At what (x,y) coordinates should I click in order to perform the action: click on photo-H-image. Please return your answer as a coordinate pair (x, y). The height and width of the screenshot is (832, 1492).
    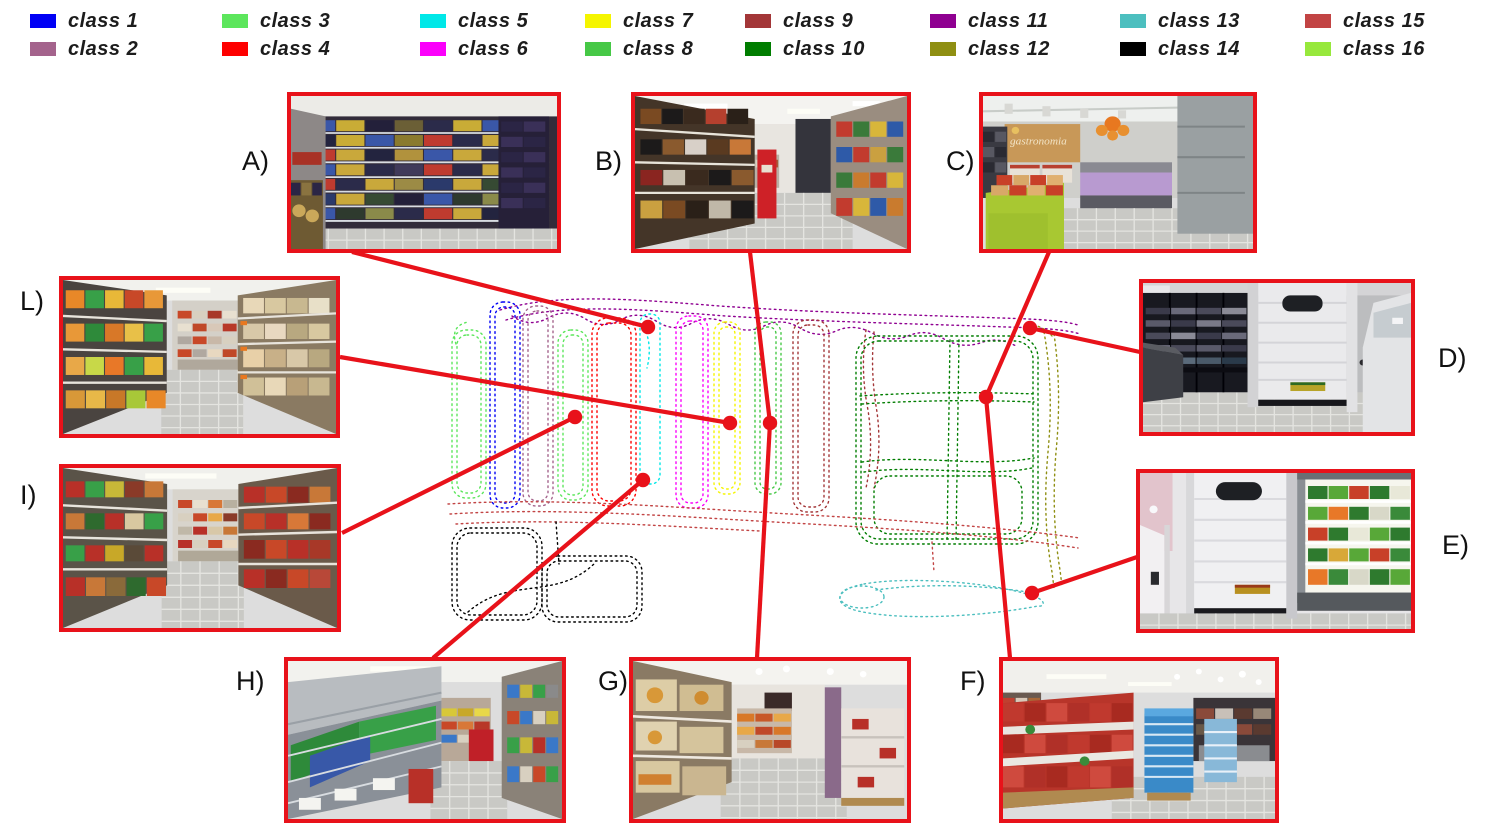
    Looking at the image, I should click on (425, 740).